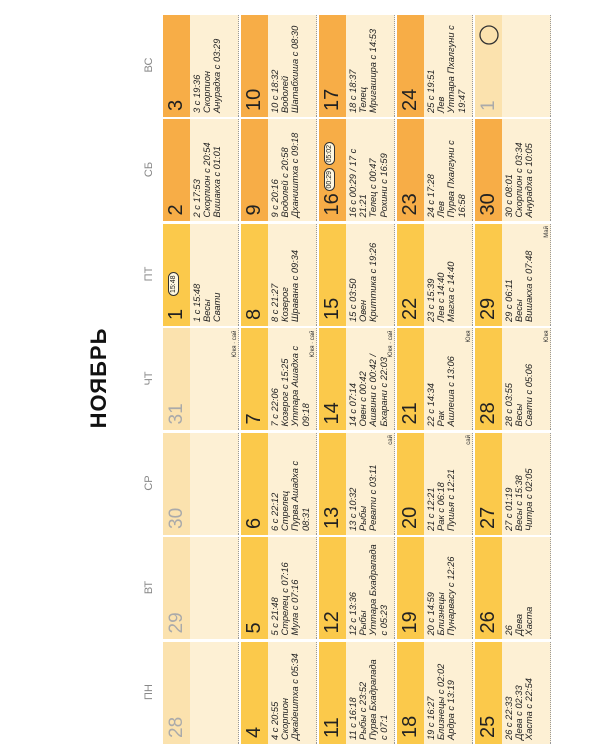 The width and height of the screenshot is (591, 756). What do you see at coordinates (279, 66) in the screenshot?
I see `day-cell: 10 10 с 18:32 Водолей Шатабхиша с 08:30` at bounding box center [279, 66].